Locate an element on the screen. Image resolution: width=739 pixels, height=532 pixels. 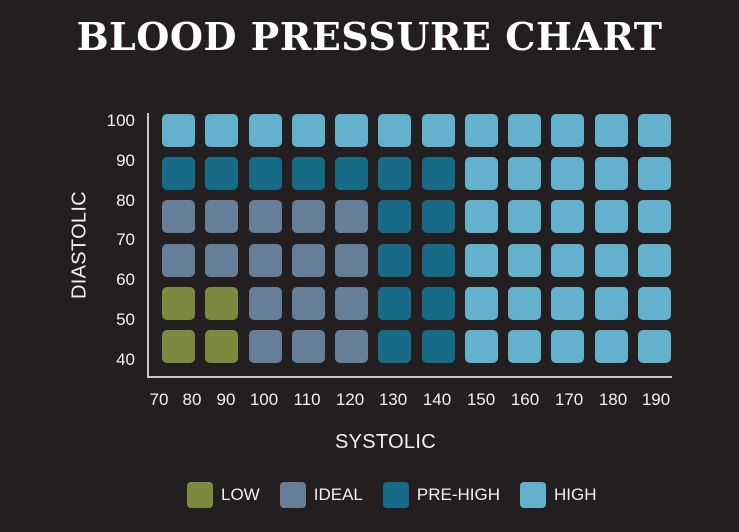
legend-label: PRE-HIGH is located at coordinates (458, 494).